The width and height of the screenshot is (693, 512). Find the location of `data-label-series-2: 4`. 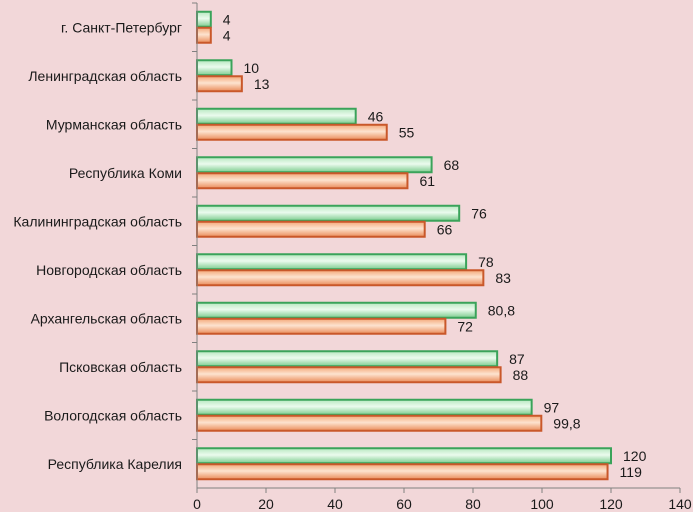

data-label-series-2: 4 is located at coordinates (227, 35).